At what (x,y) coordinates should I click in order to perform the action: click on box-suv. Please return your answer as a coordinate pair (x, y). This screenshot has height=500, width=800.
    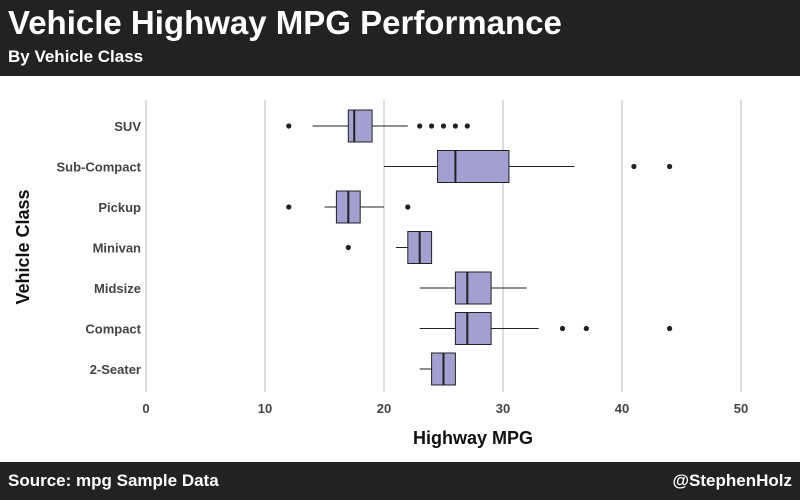
    Looking at the image, I should click on (378, 126).